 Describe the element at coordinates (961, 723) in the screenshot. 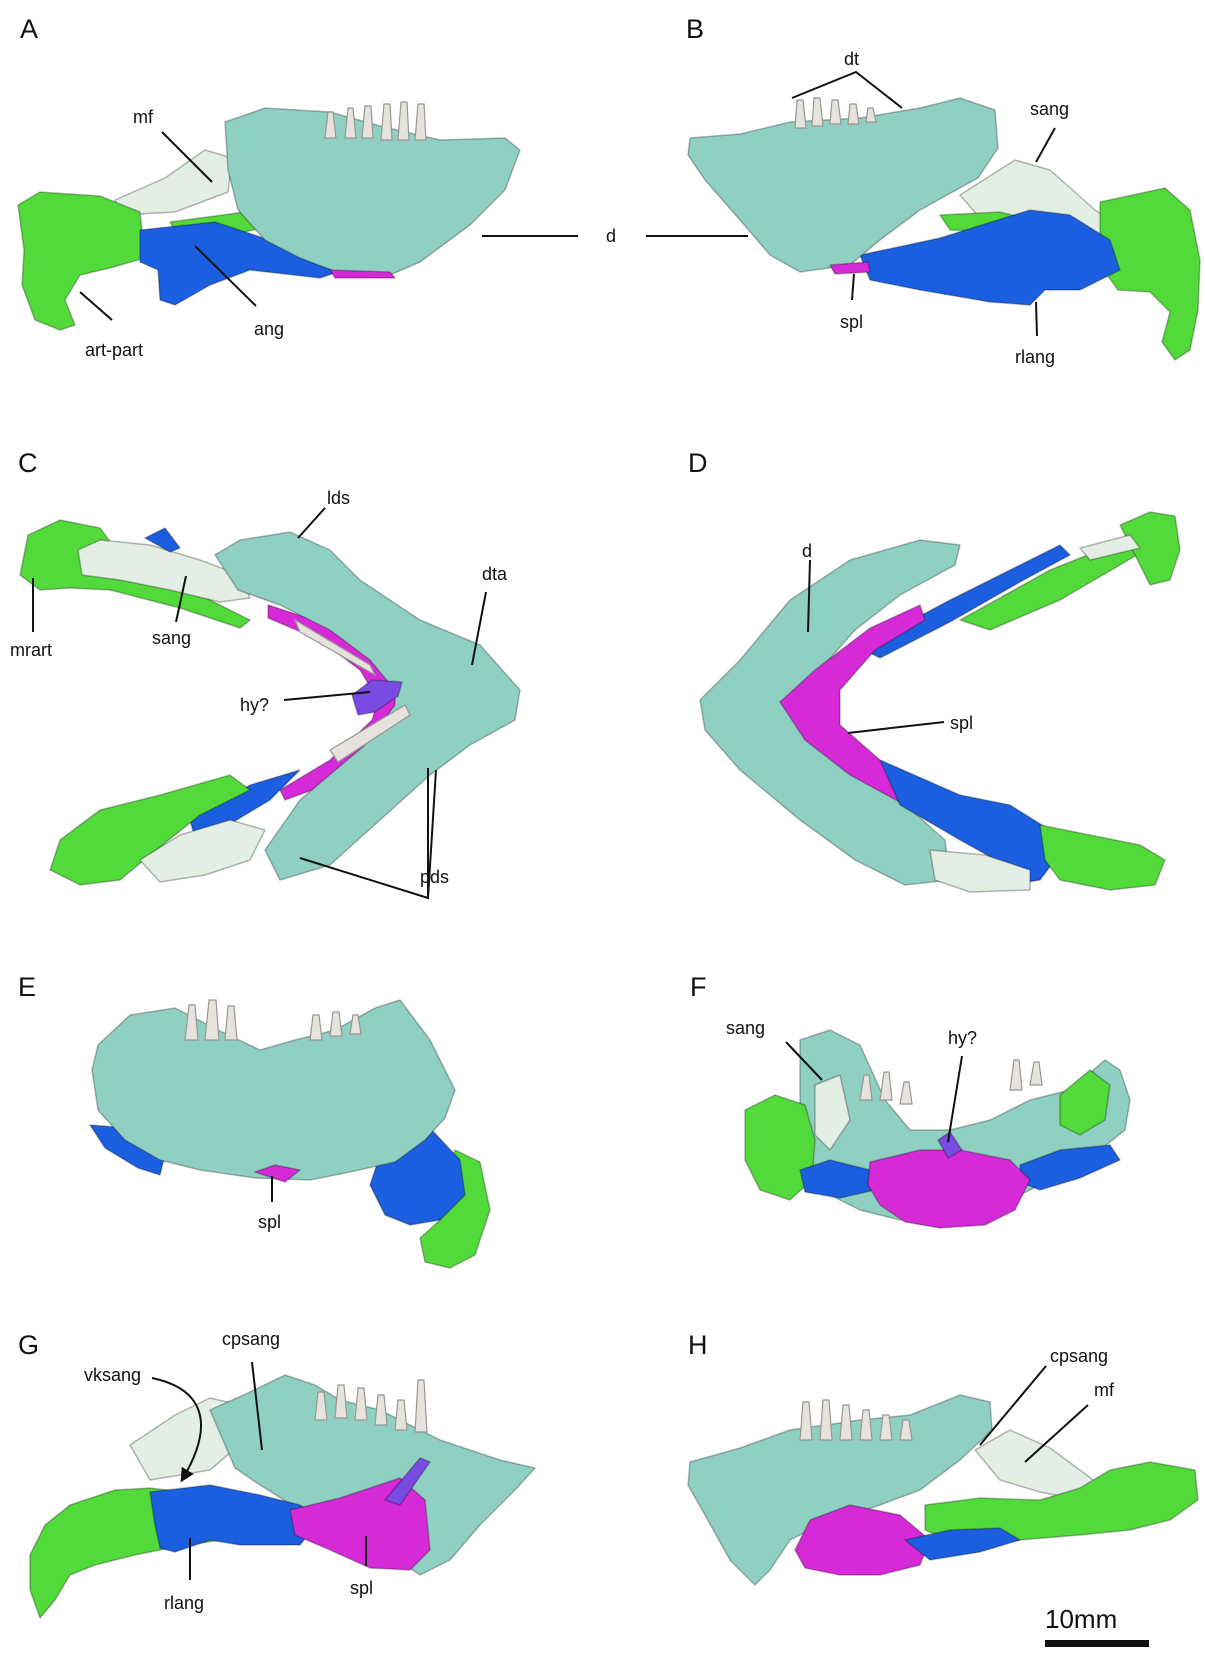

I see `label-spl-d: spl` at that location.